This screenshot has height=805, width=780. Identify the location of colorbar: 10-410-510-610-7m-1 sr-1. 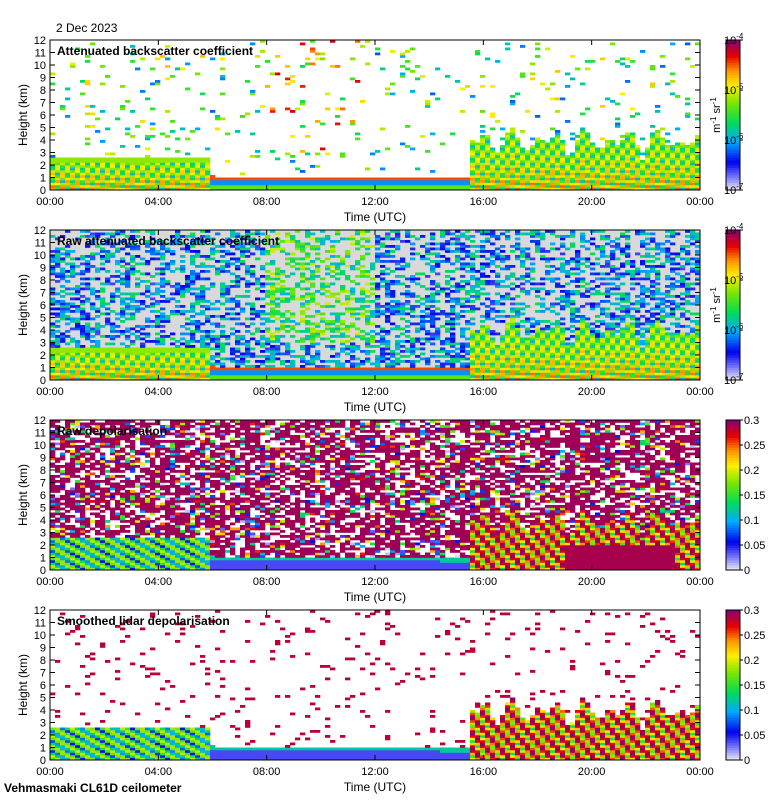
(726, 114).